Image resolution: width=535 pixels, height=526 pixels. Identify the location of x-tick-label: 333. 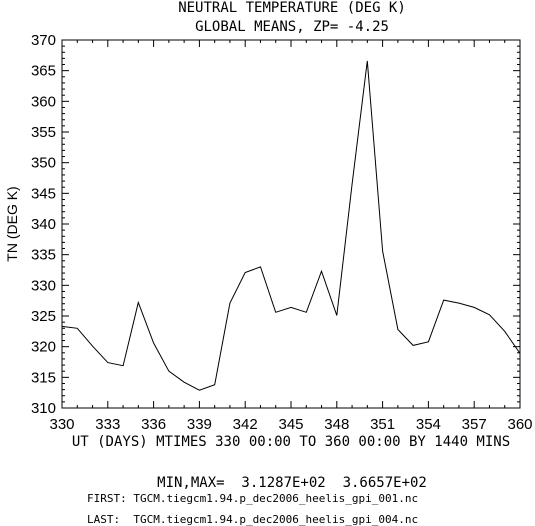
(107, 424).